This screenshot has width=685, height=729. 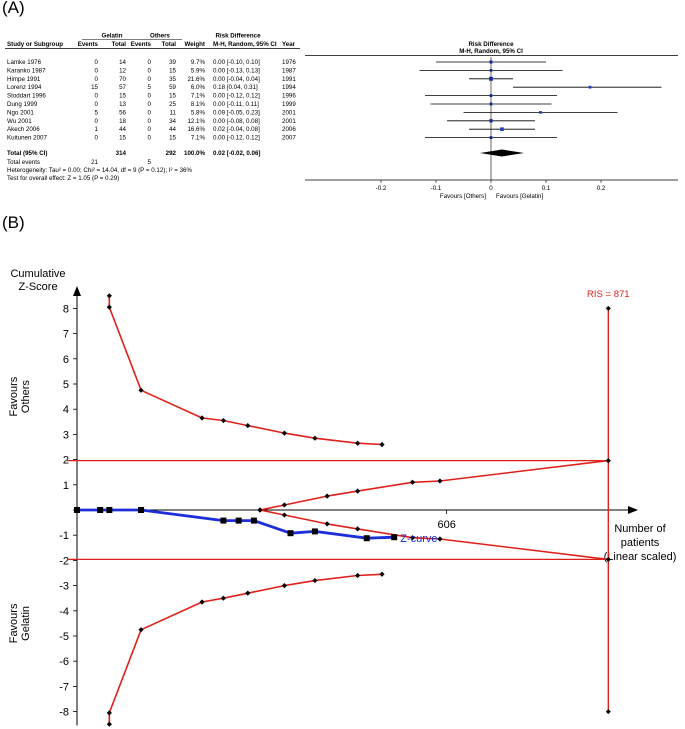 I want to click on pooled-diamond, so click(x=502, y=153).